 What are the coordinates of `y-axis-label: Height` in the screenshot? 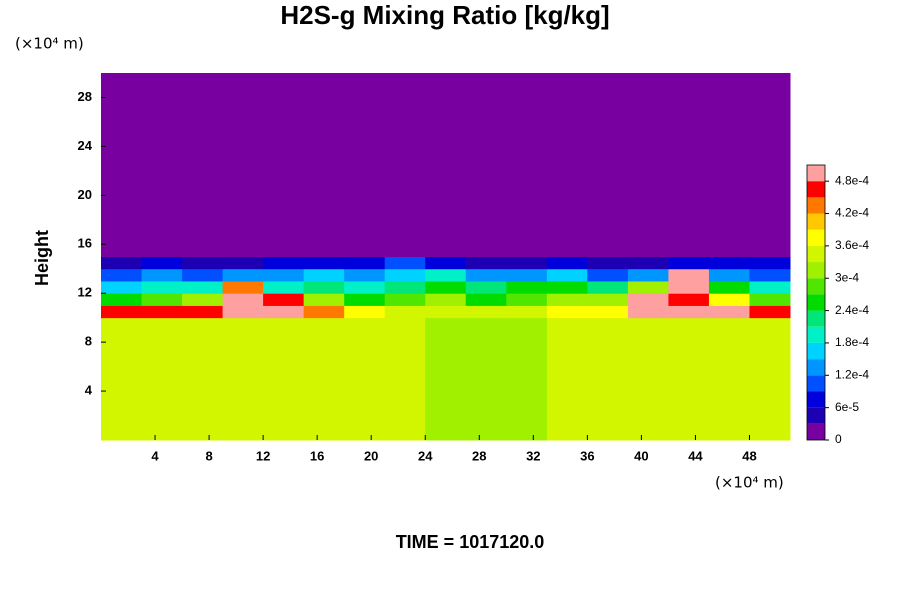 It's located at (42, 258).